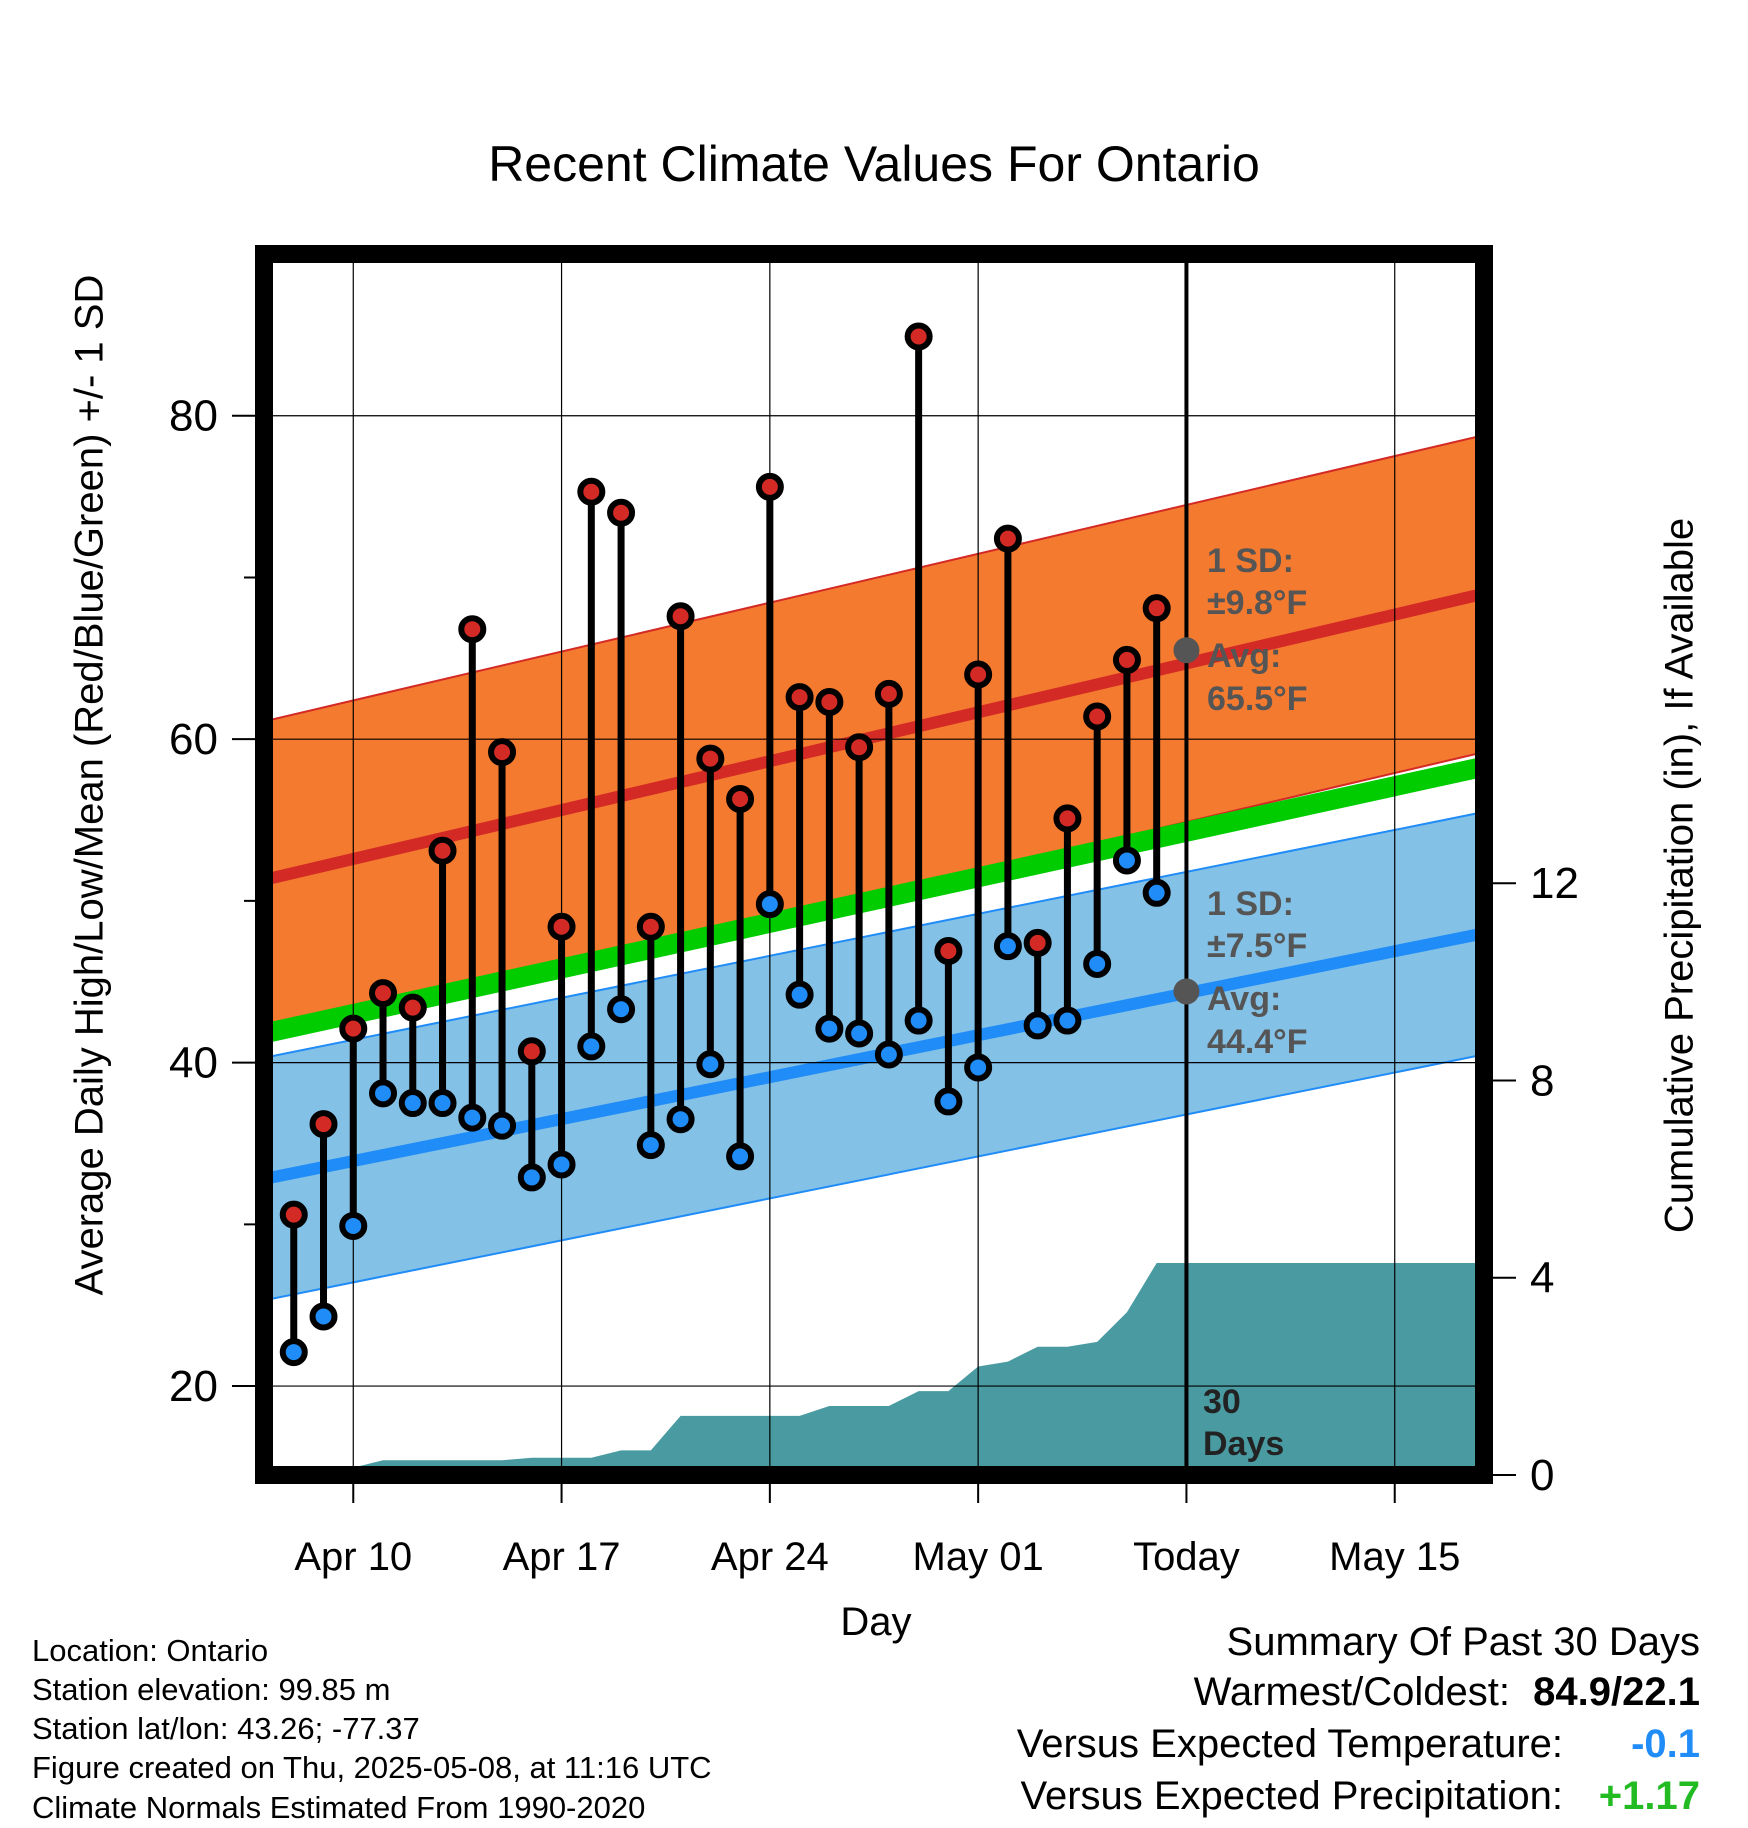  I want to click on x-tick-label: Apr 24, so click(770, 1557).